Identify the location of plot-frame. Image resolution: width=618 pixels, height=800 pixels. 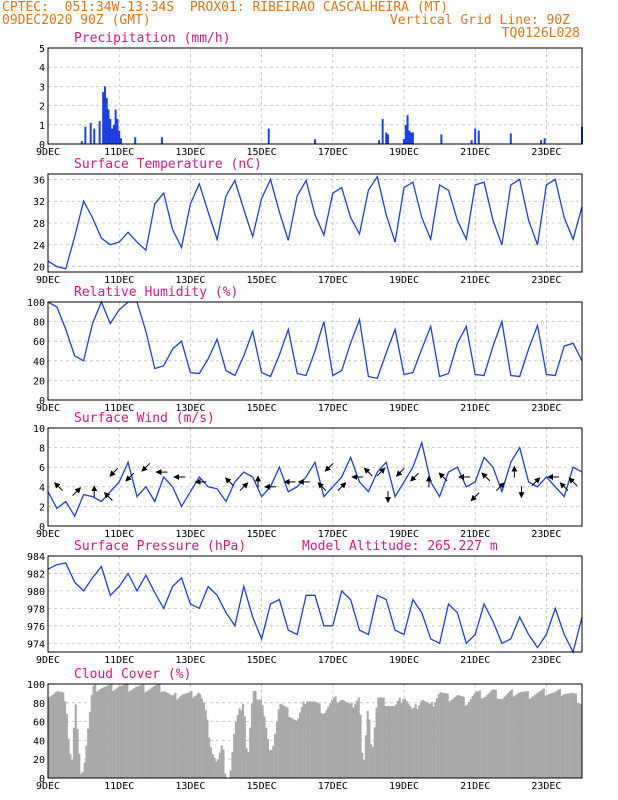
(315, 96).